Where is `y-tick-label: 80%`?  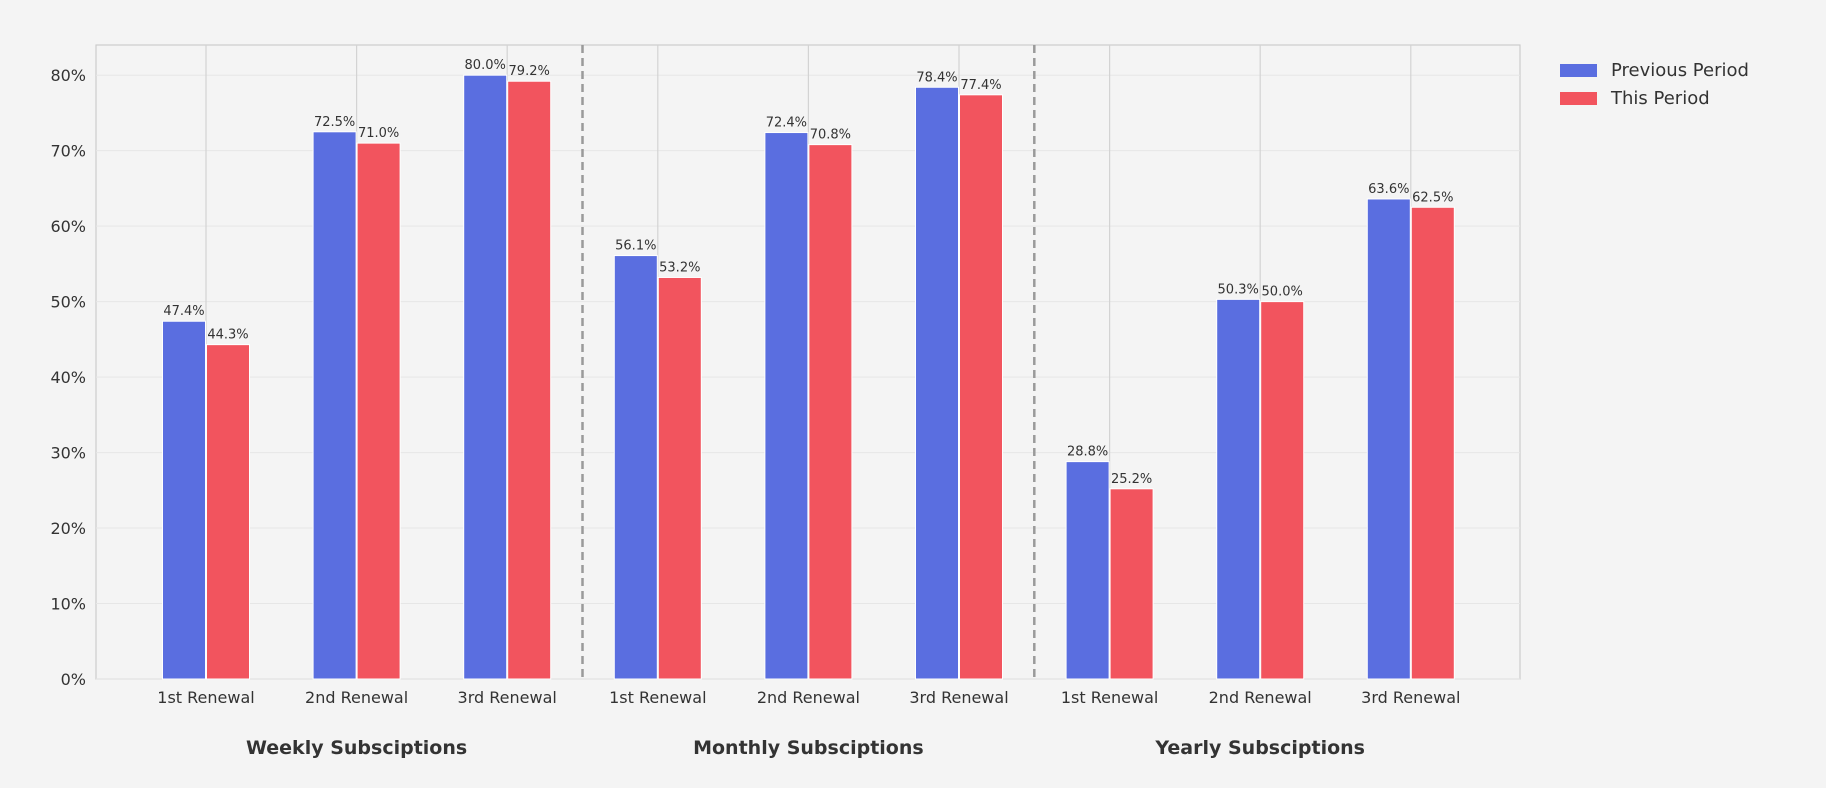 y-tick-label: 80% is located at coordinates (68, 75).